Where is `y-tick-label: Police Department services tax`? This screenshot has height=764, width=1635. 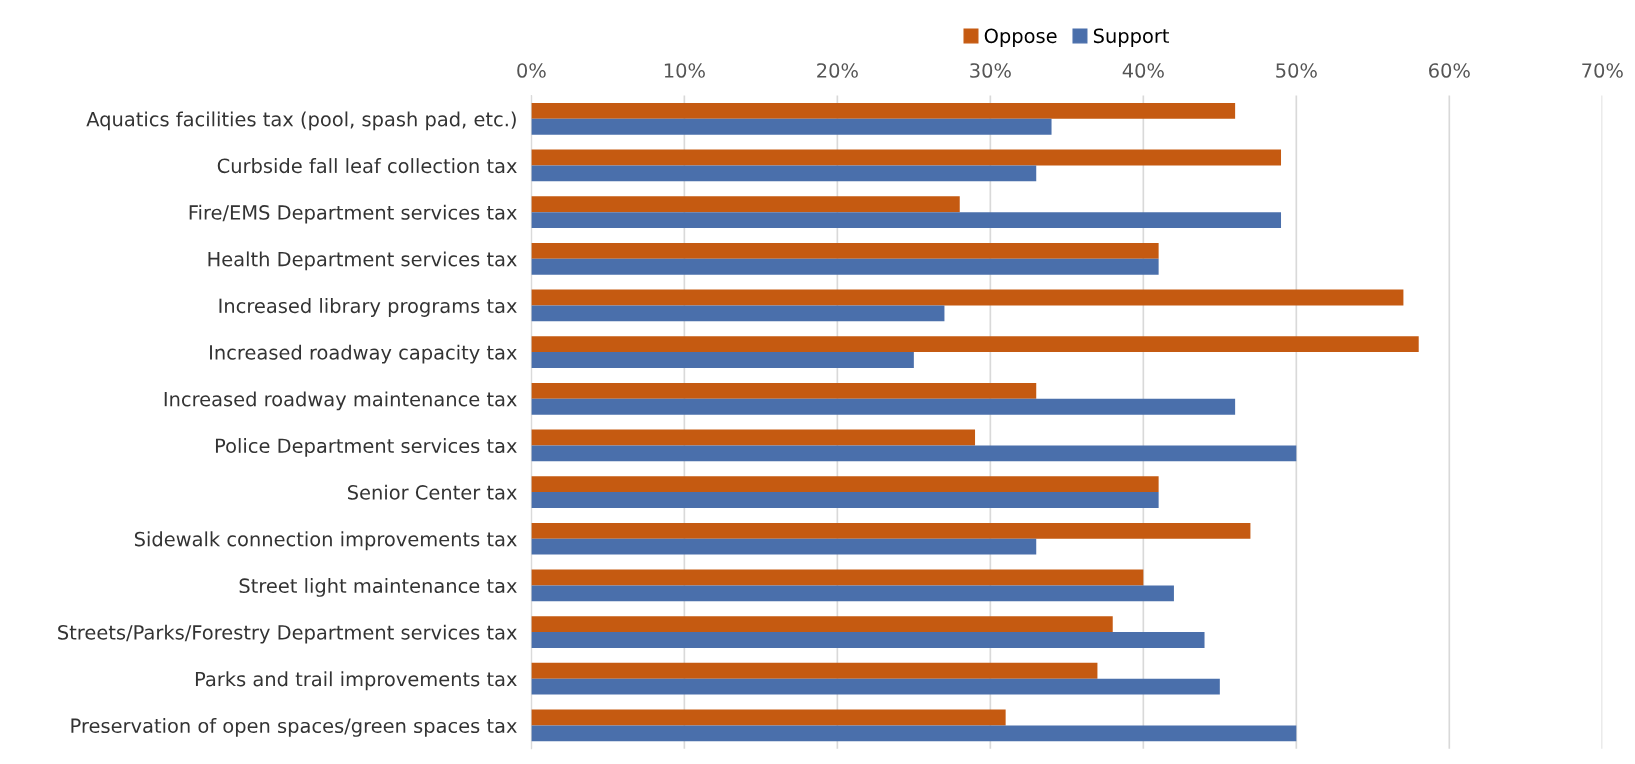
y-tick-label: Police Department services tax is located at coordinates (366, 447).